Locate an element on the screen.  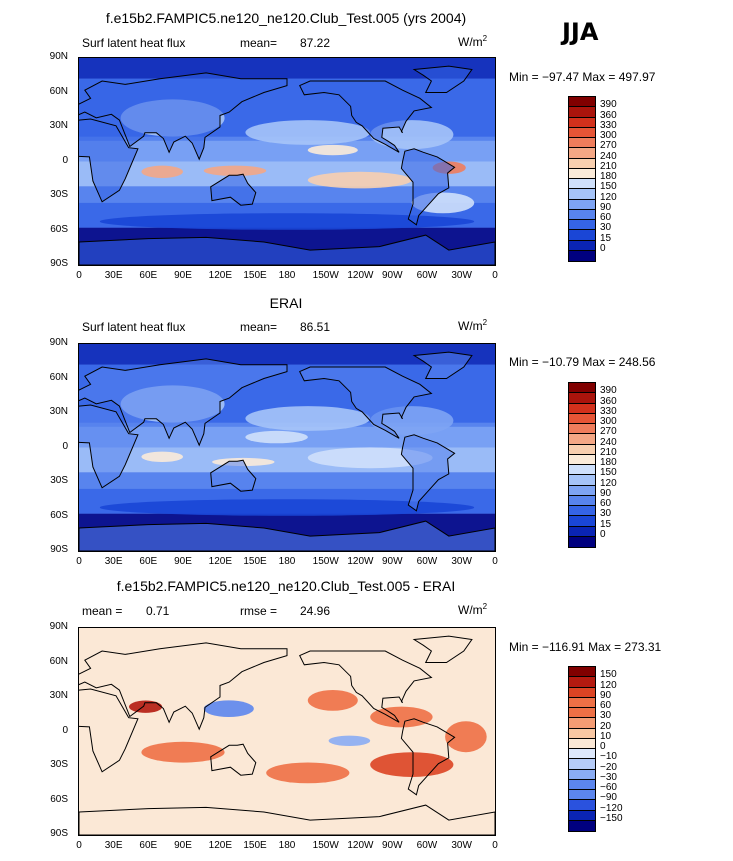
colorbar-label: −90 is located at coordinates (608, 798).